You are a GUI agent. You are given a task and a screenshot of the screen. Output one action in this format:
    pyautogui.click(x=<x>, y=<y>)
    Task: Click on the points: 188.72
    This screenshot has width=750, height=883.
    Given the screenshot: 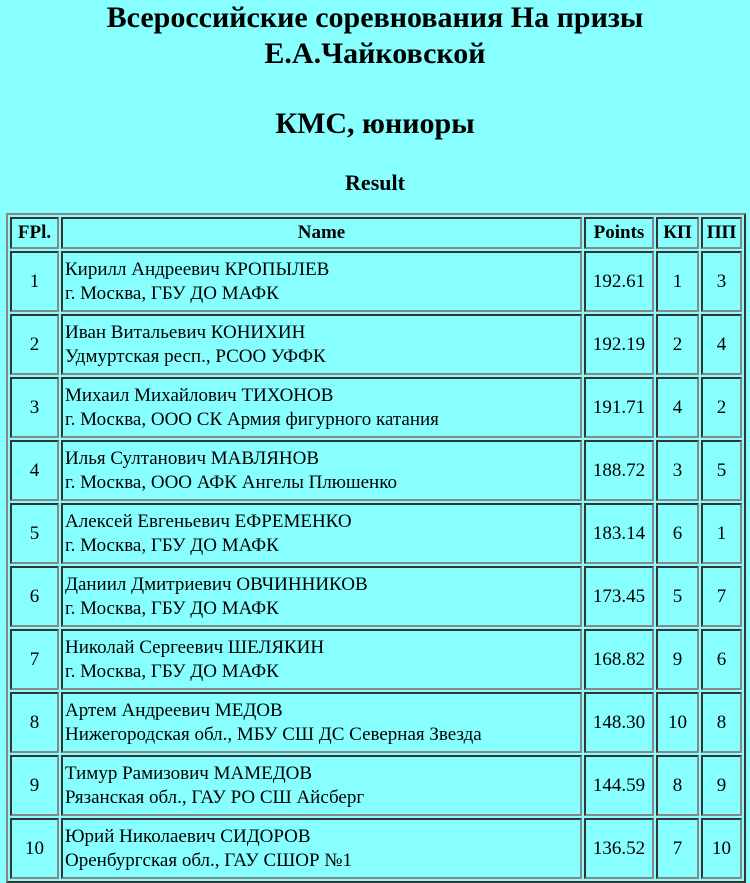 What is the action you would take?
    pyautogui.click(x=619, y=470)
    